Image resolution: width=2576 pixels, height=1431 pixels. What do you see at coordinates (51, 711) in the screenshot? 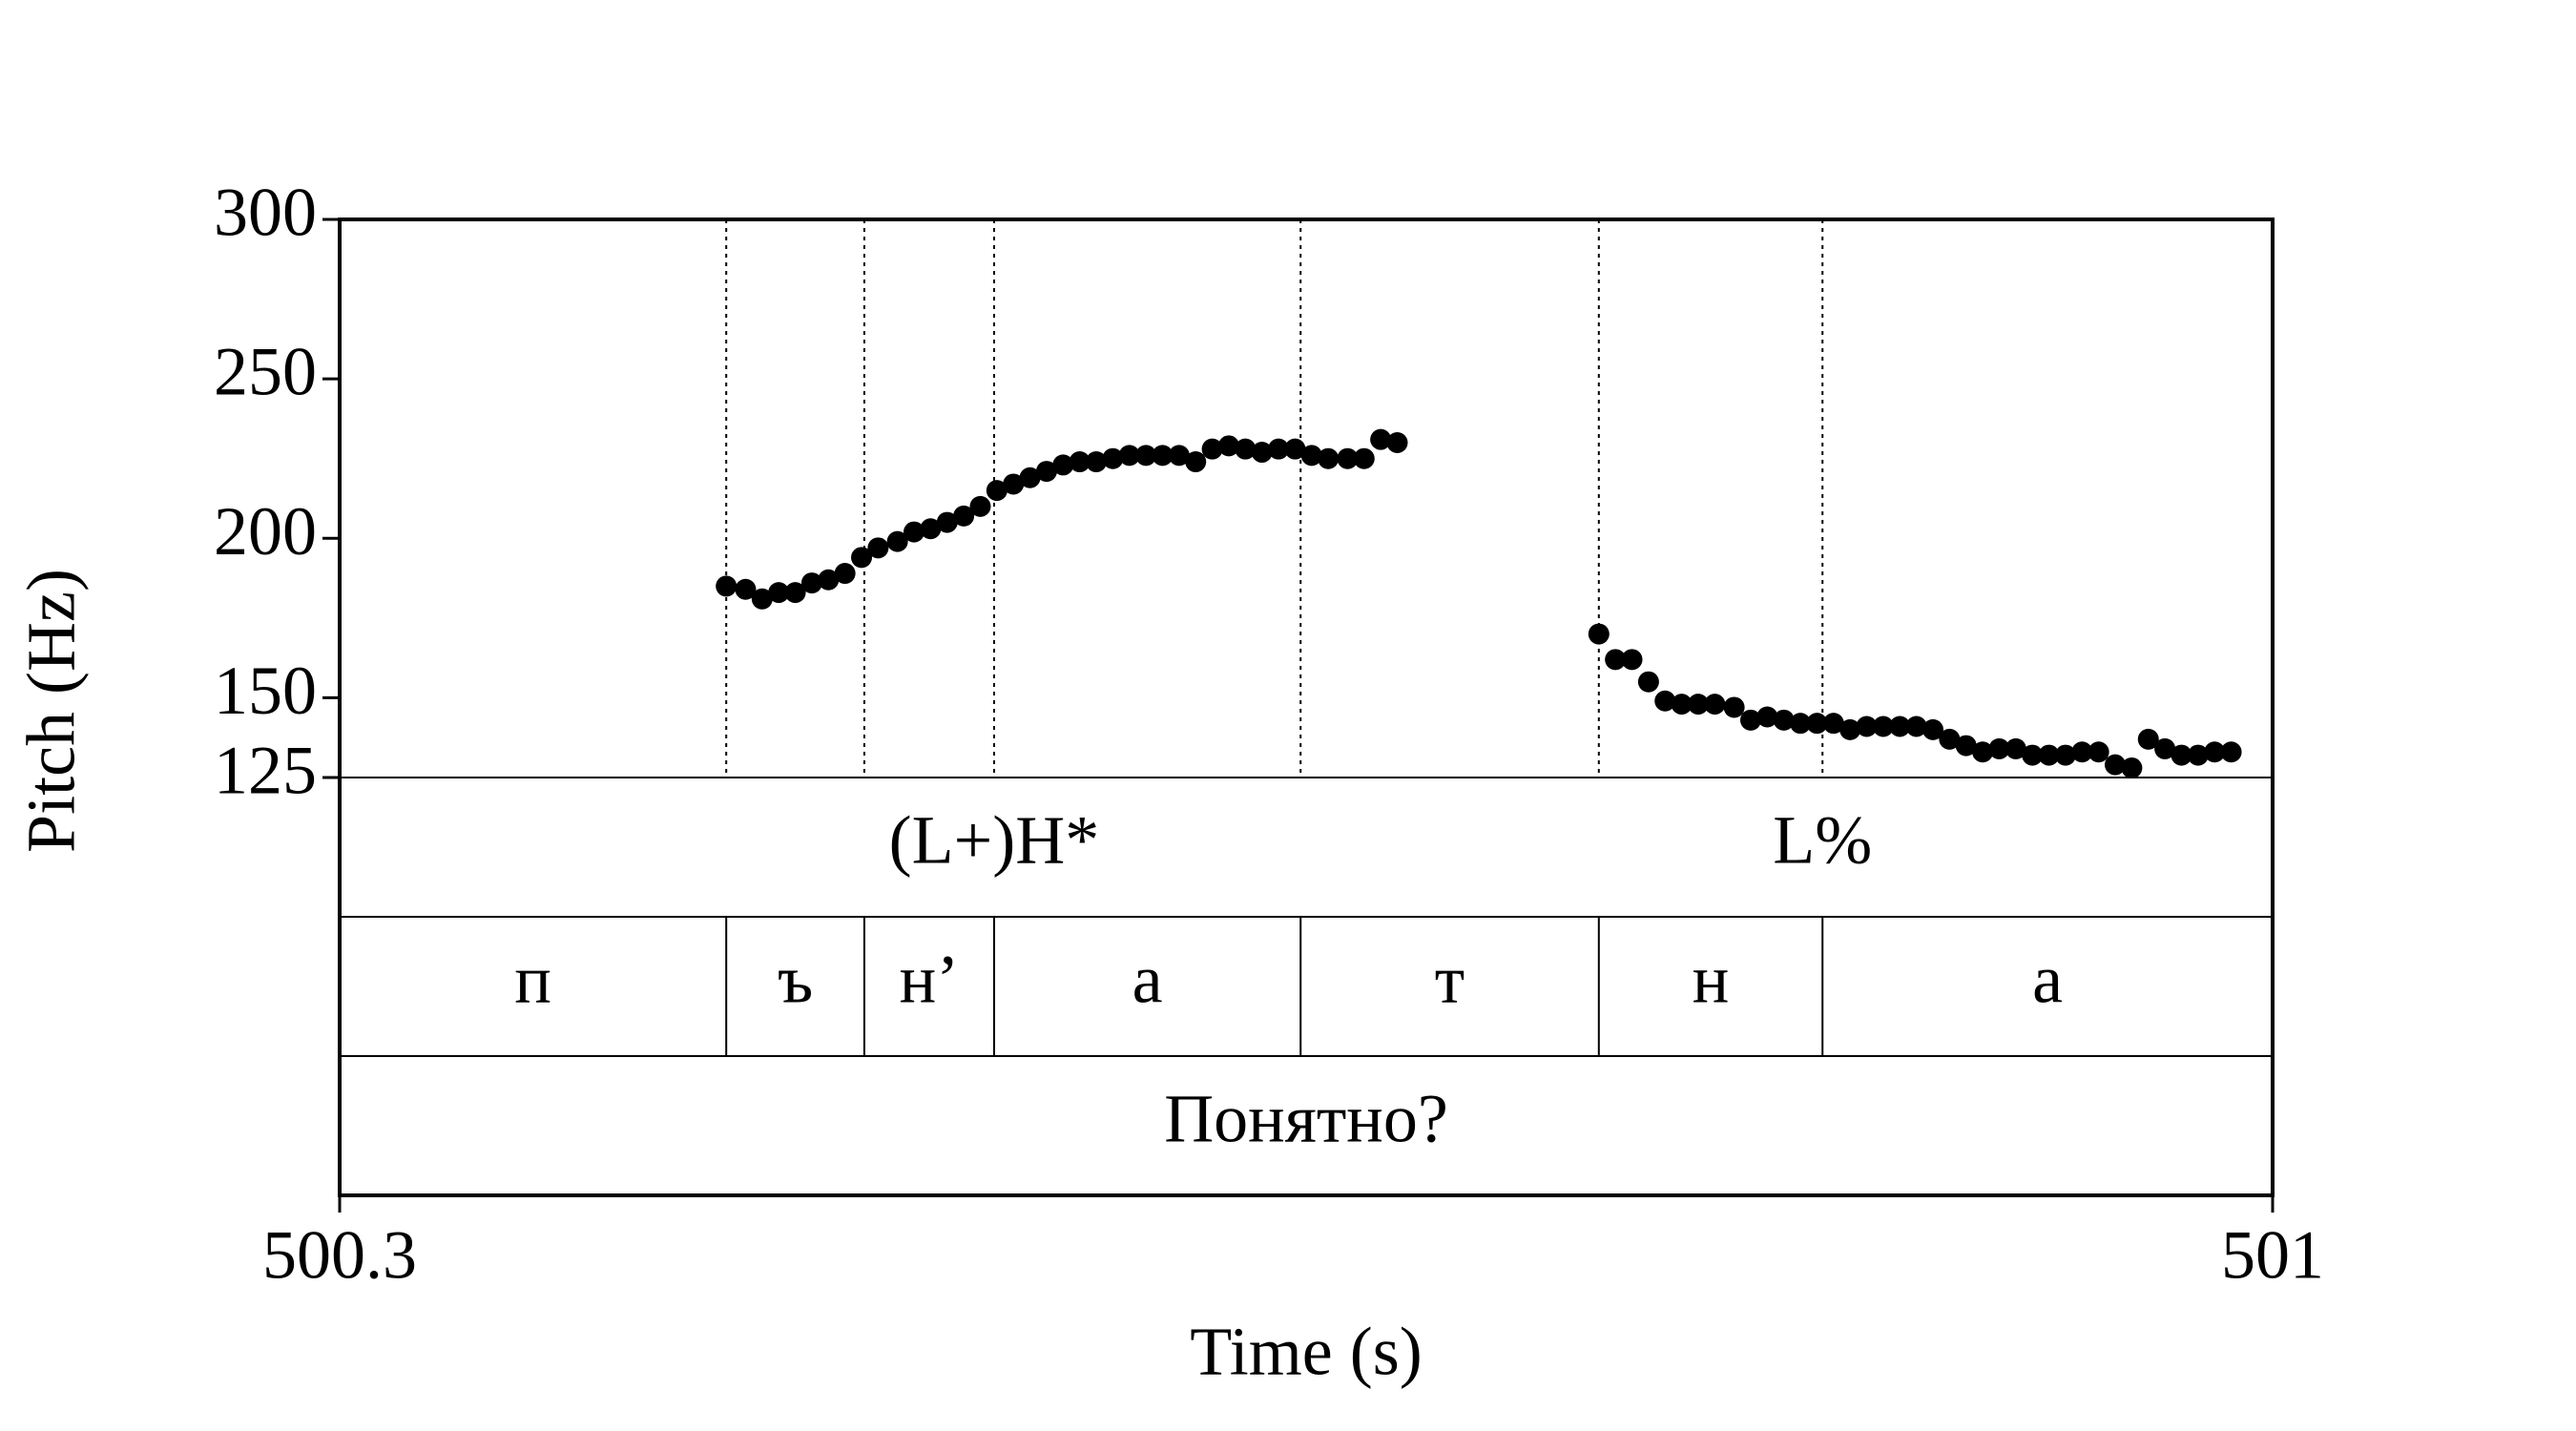
I see `y-axis-label: Pitch (Hz)` at bounding box center [51, 711].